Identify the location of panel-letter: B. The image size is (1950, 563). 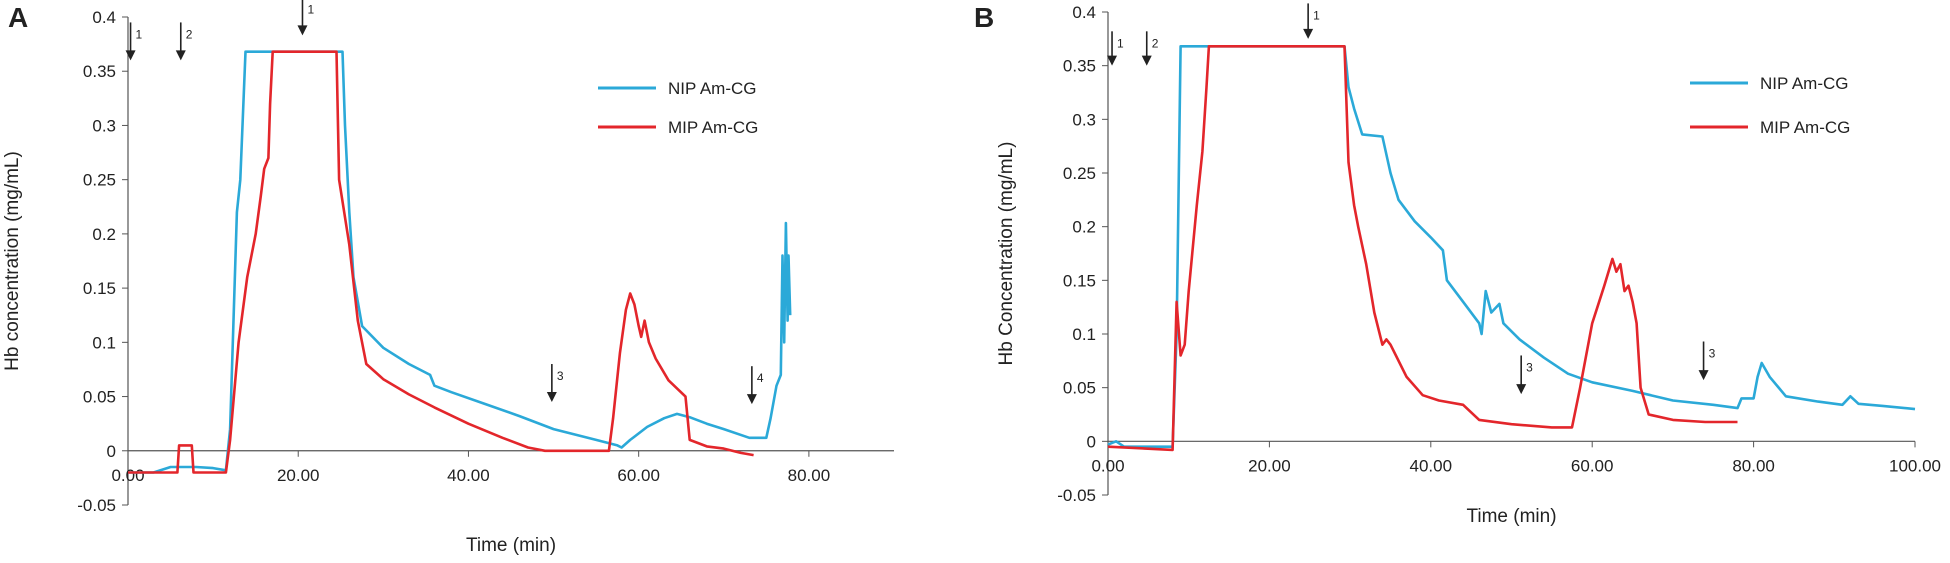
(984, 17).